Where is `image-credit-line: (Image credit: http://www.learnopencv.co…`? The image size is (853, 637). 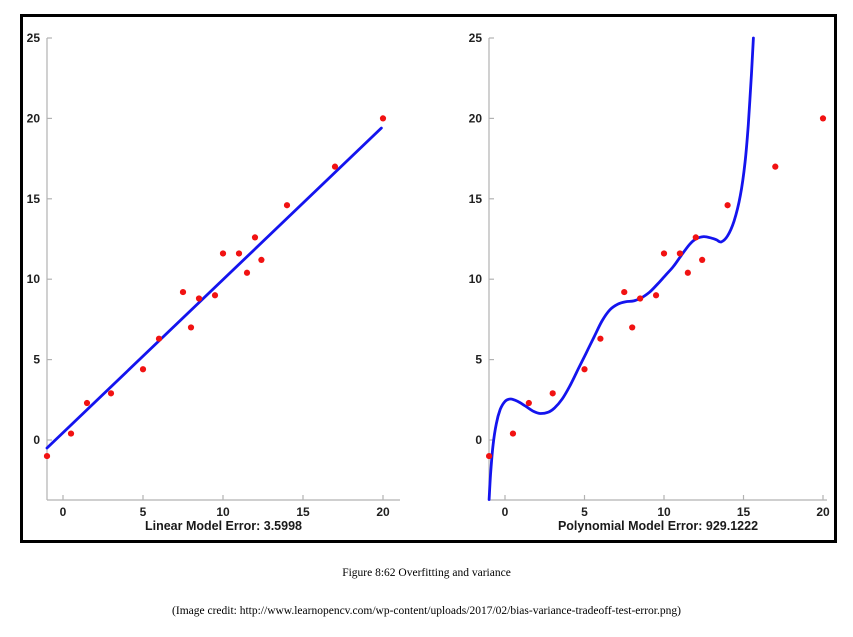 image-credit-line: (Image credit: http://www.learnopencv.co… is located at coordinates (426, 611).